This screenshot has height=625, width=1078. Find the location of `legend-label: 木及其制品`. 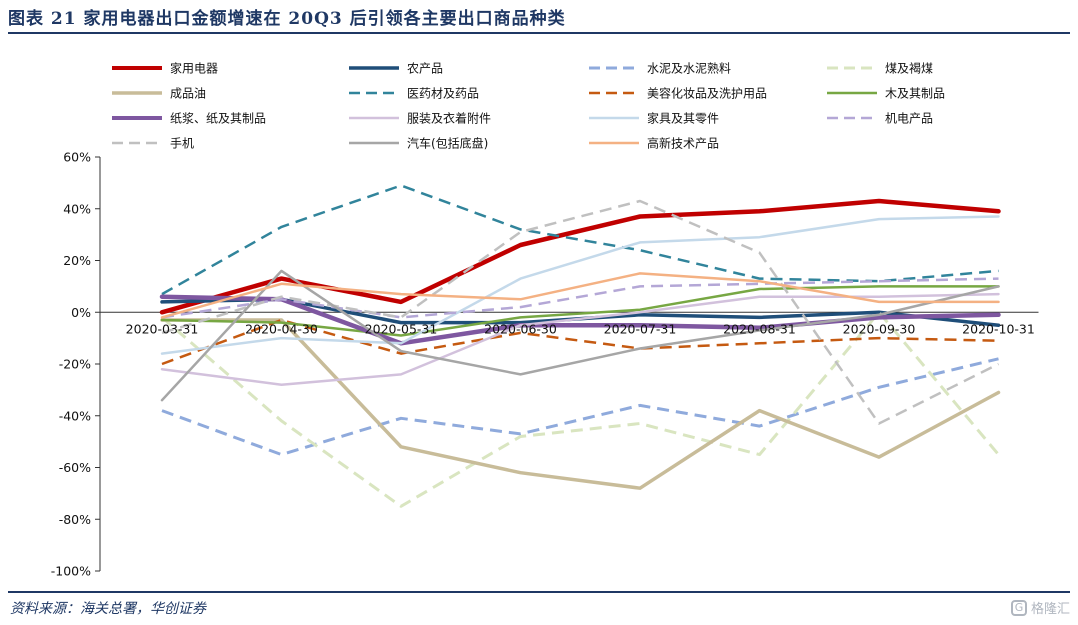

legend-label: 木及其制品 is located at coordinates (915, 94).